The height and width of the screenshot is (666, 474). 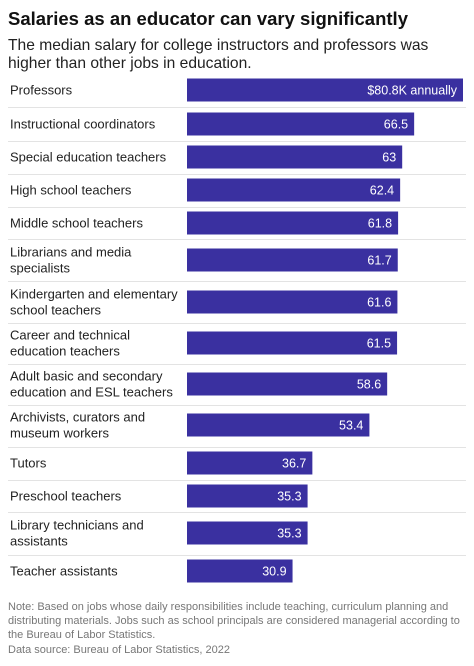 I want to click on bar-value-label: 61.6, so click(x=379, y=303).